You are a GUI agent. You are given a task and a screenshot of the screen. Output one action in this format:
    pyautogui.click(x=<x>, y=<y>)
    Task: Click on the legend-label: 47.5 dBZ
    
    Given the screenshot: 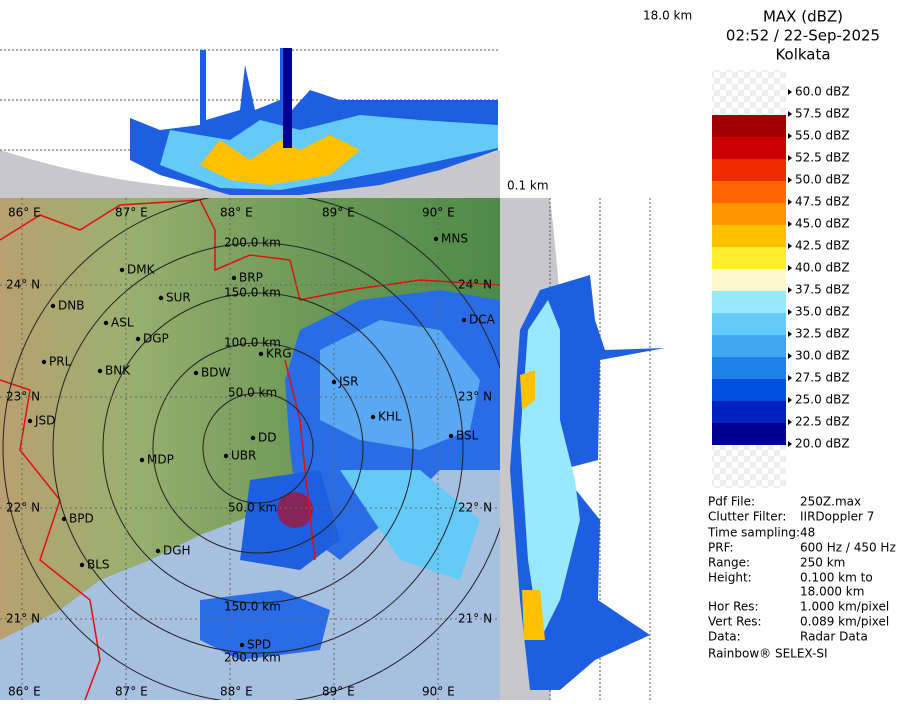 What is the action you would take?
    pyautogui.click(x=822, y=202)
    